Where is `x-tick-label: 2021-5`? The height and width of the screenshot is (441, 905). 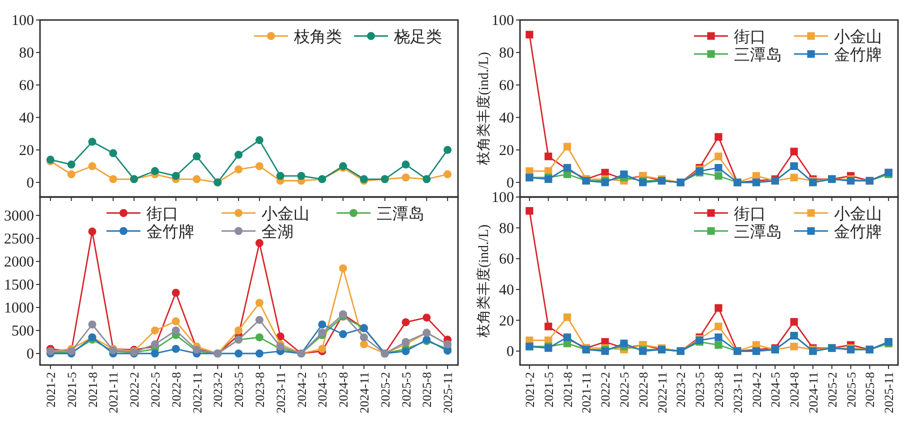 x-tick-label: 2021-5 is located at coordinates (549, 390).